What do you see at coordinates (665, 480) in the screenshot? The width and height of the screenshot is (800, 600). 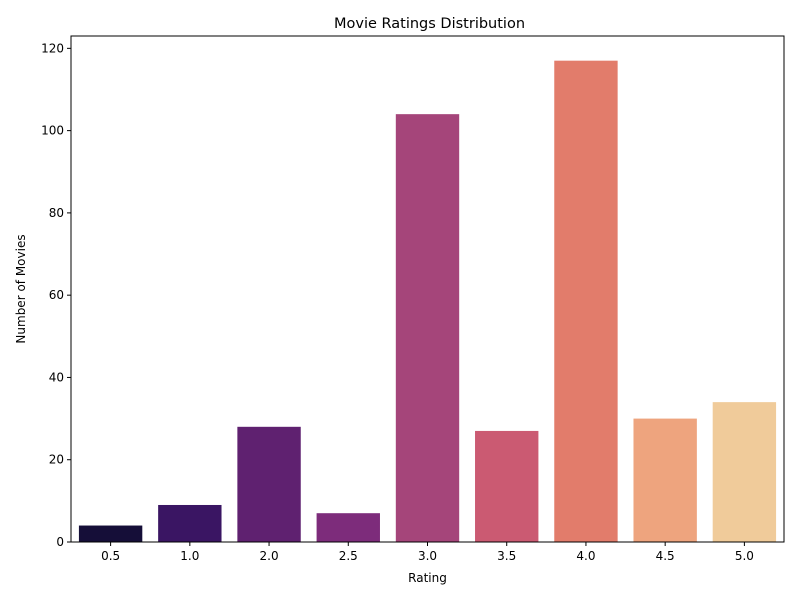 I see `bar-4.5` at bounding box center [665, 480].